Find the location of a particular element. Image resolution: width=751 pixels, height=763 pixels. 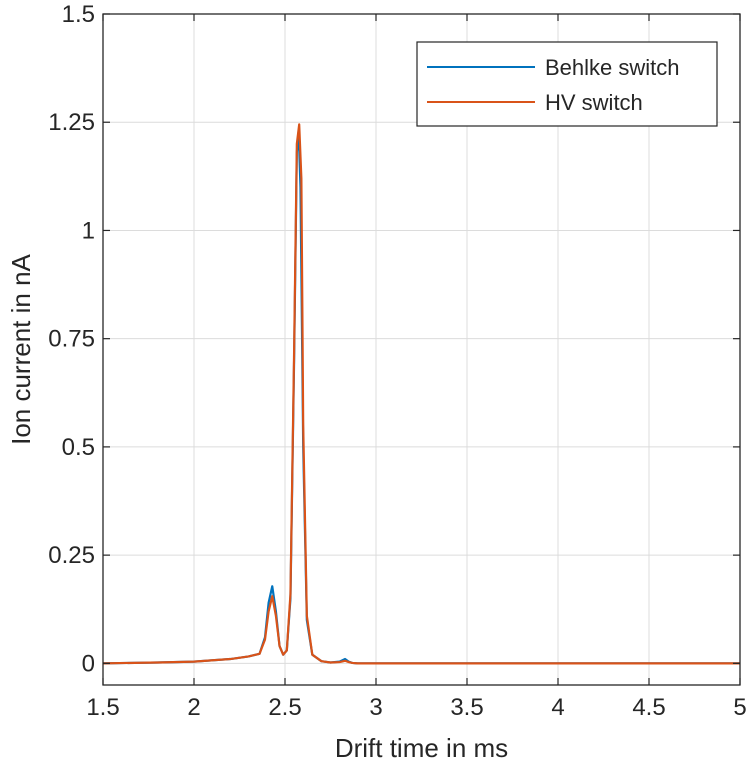

x-tick-label: 4.5 is located at coordinates (648, 707).